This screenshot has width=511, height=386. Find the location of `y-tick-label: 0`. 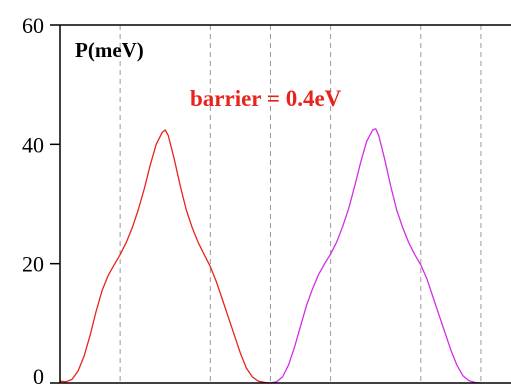

y-tick-label: 0 is located at coordinates (38, 375).